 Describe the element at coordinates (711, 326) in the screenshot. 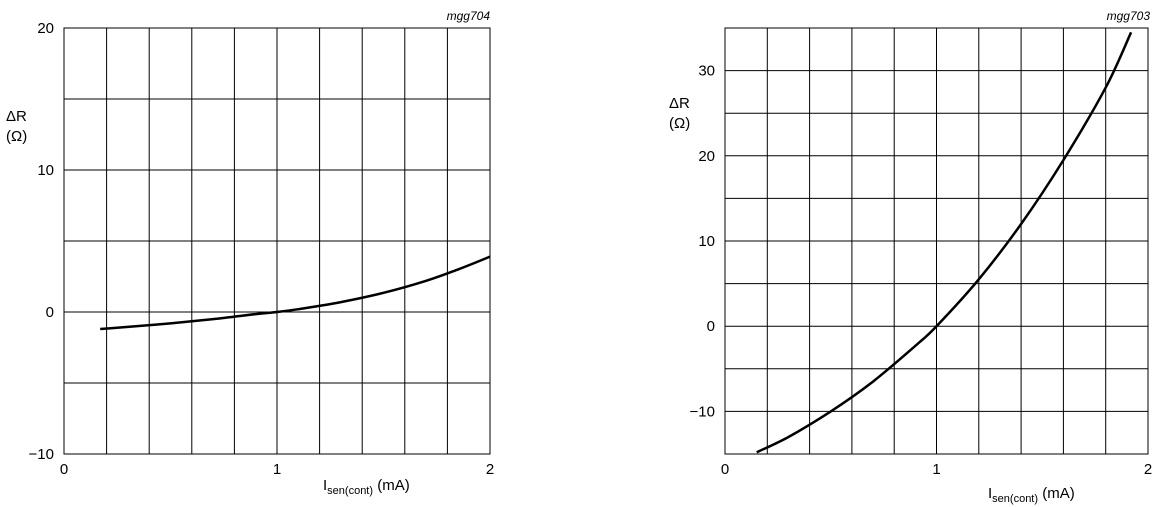

I see `chart-right-ytick-label: 0` at that location.